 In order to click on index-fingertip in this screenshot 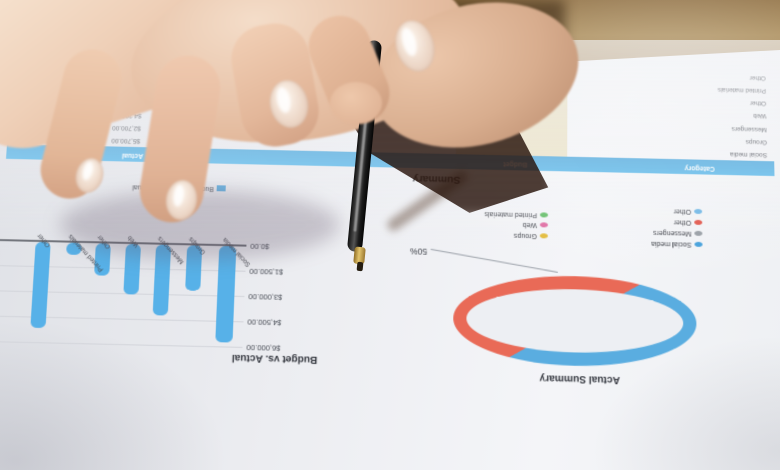, I will do `click(356, 103)`.